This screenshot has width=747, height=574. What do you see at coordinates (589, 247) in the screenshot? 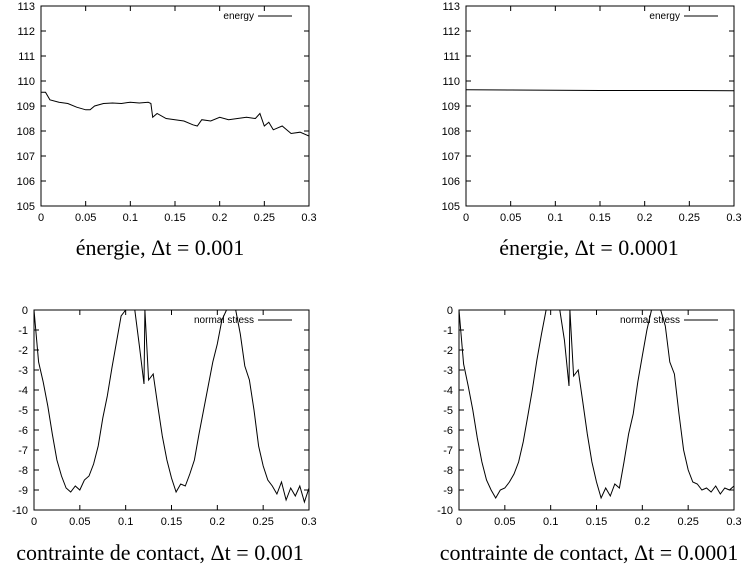
I see `chart-caption: énergie, Δt = 0.0001` at bounding box center [589, 247].